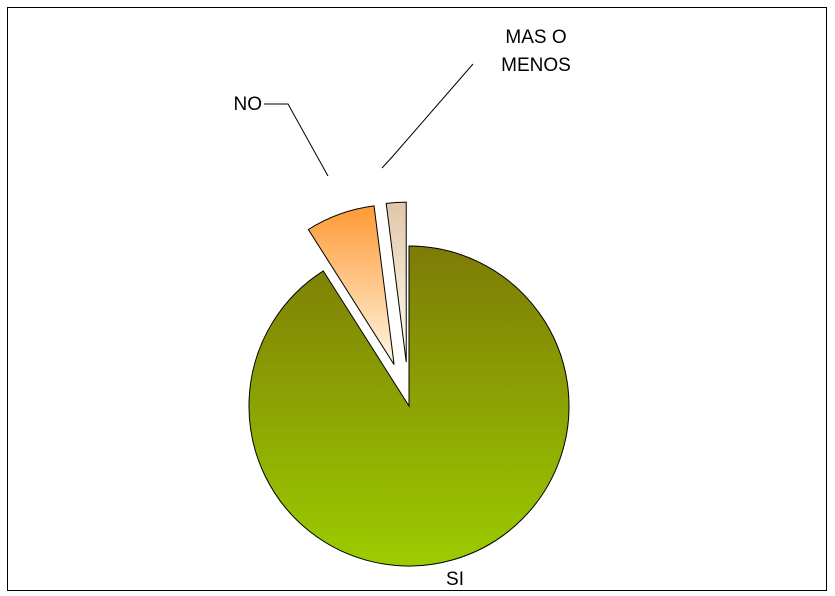  Describe the element at coordinates (427, 116) in the screenshot. I see `leader-line-mas-o-menos` at that location.